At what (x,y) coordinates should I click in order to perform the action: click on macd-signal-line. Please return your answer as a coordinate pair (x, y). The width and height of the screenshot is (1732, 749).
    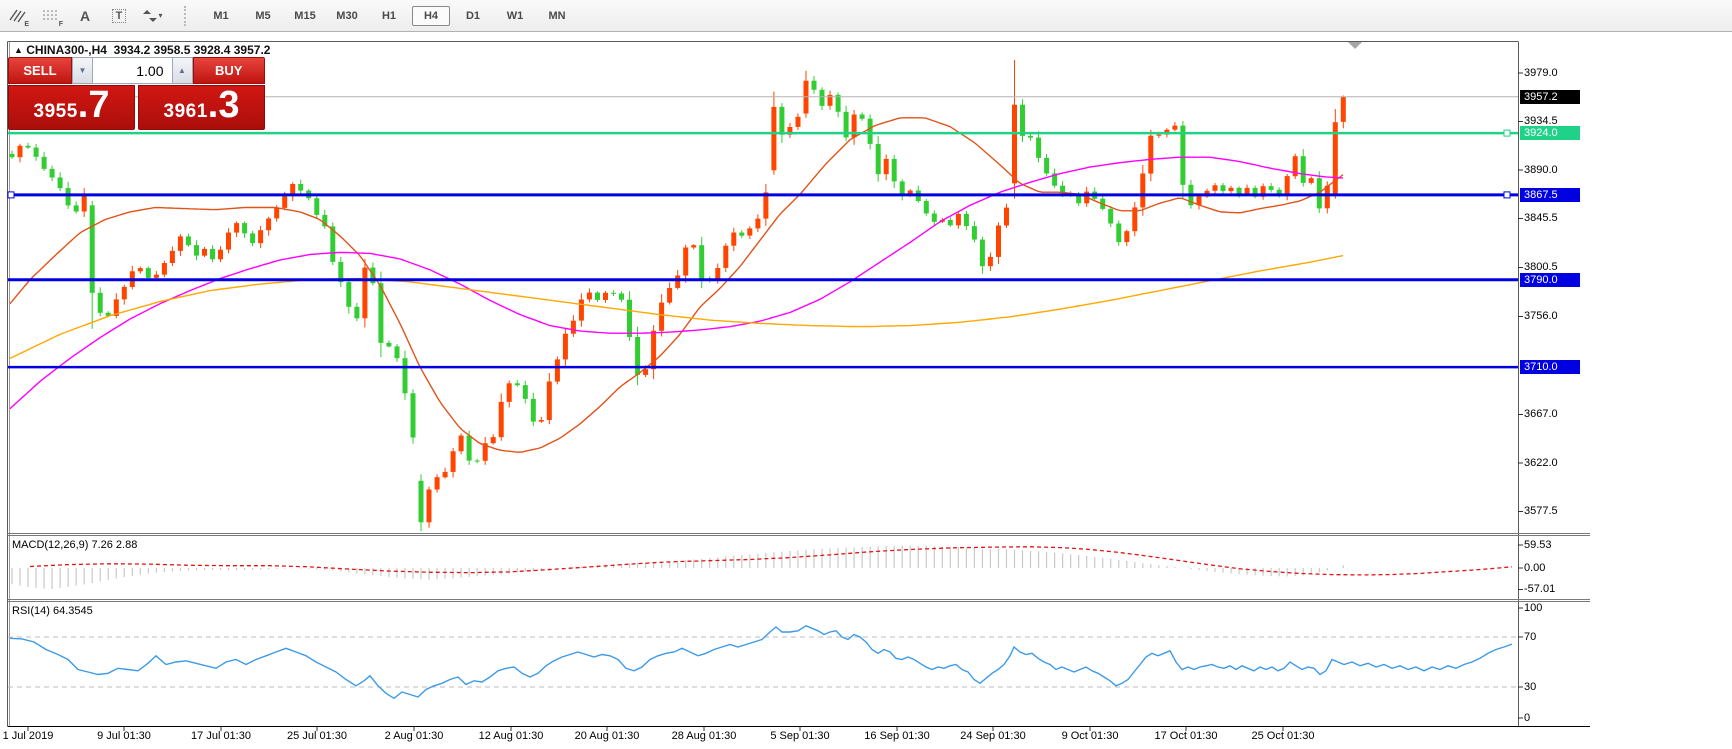
    Looking at the image, I should click on (771, 561).